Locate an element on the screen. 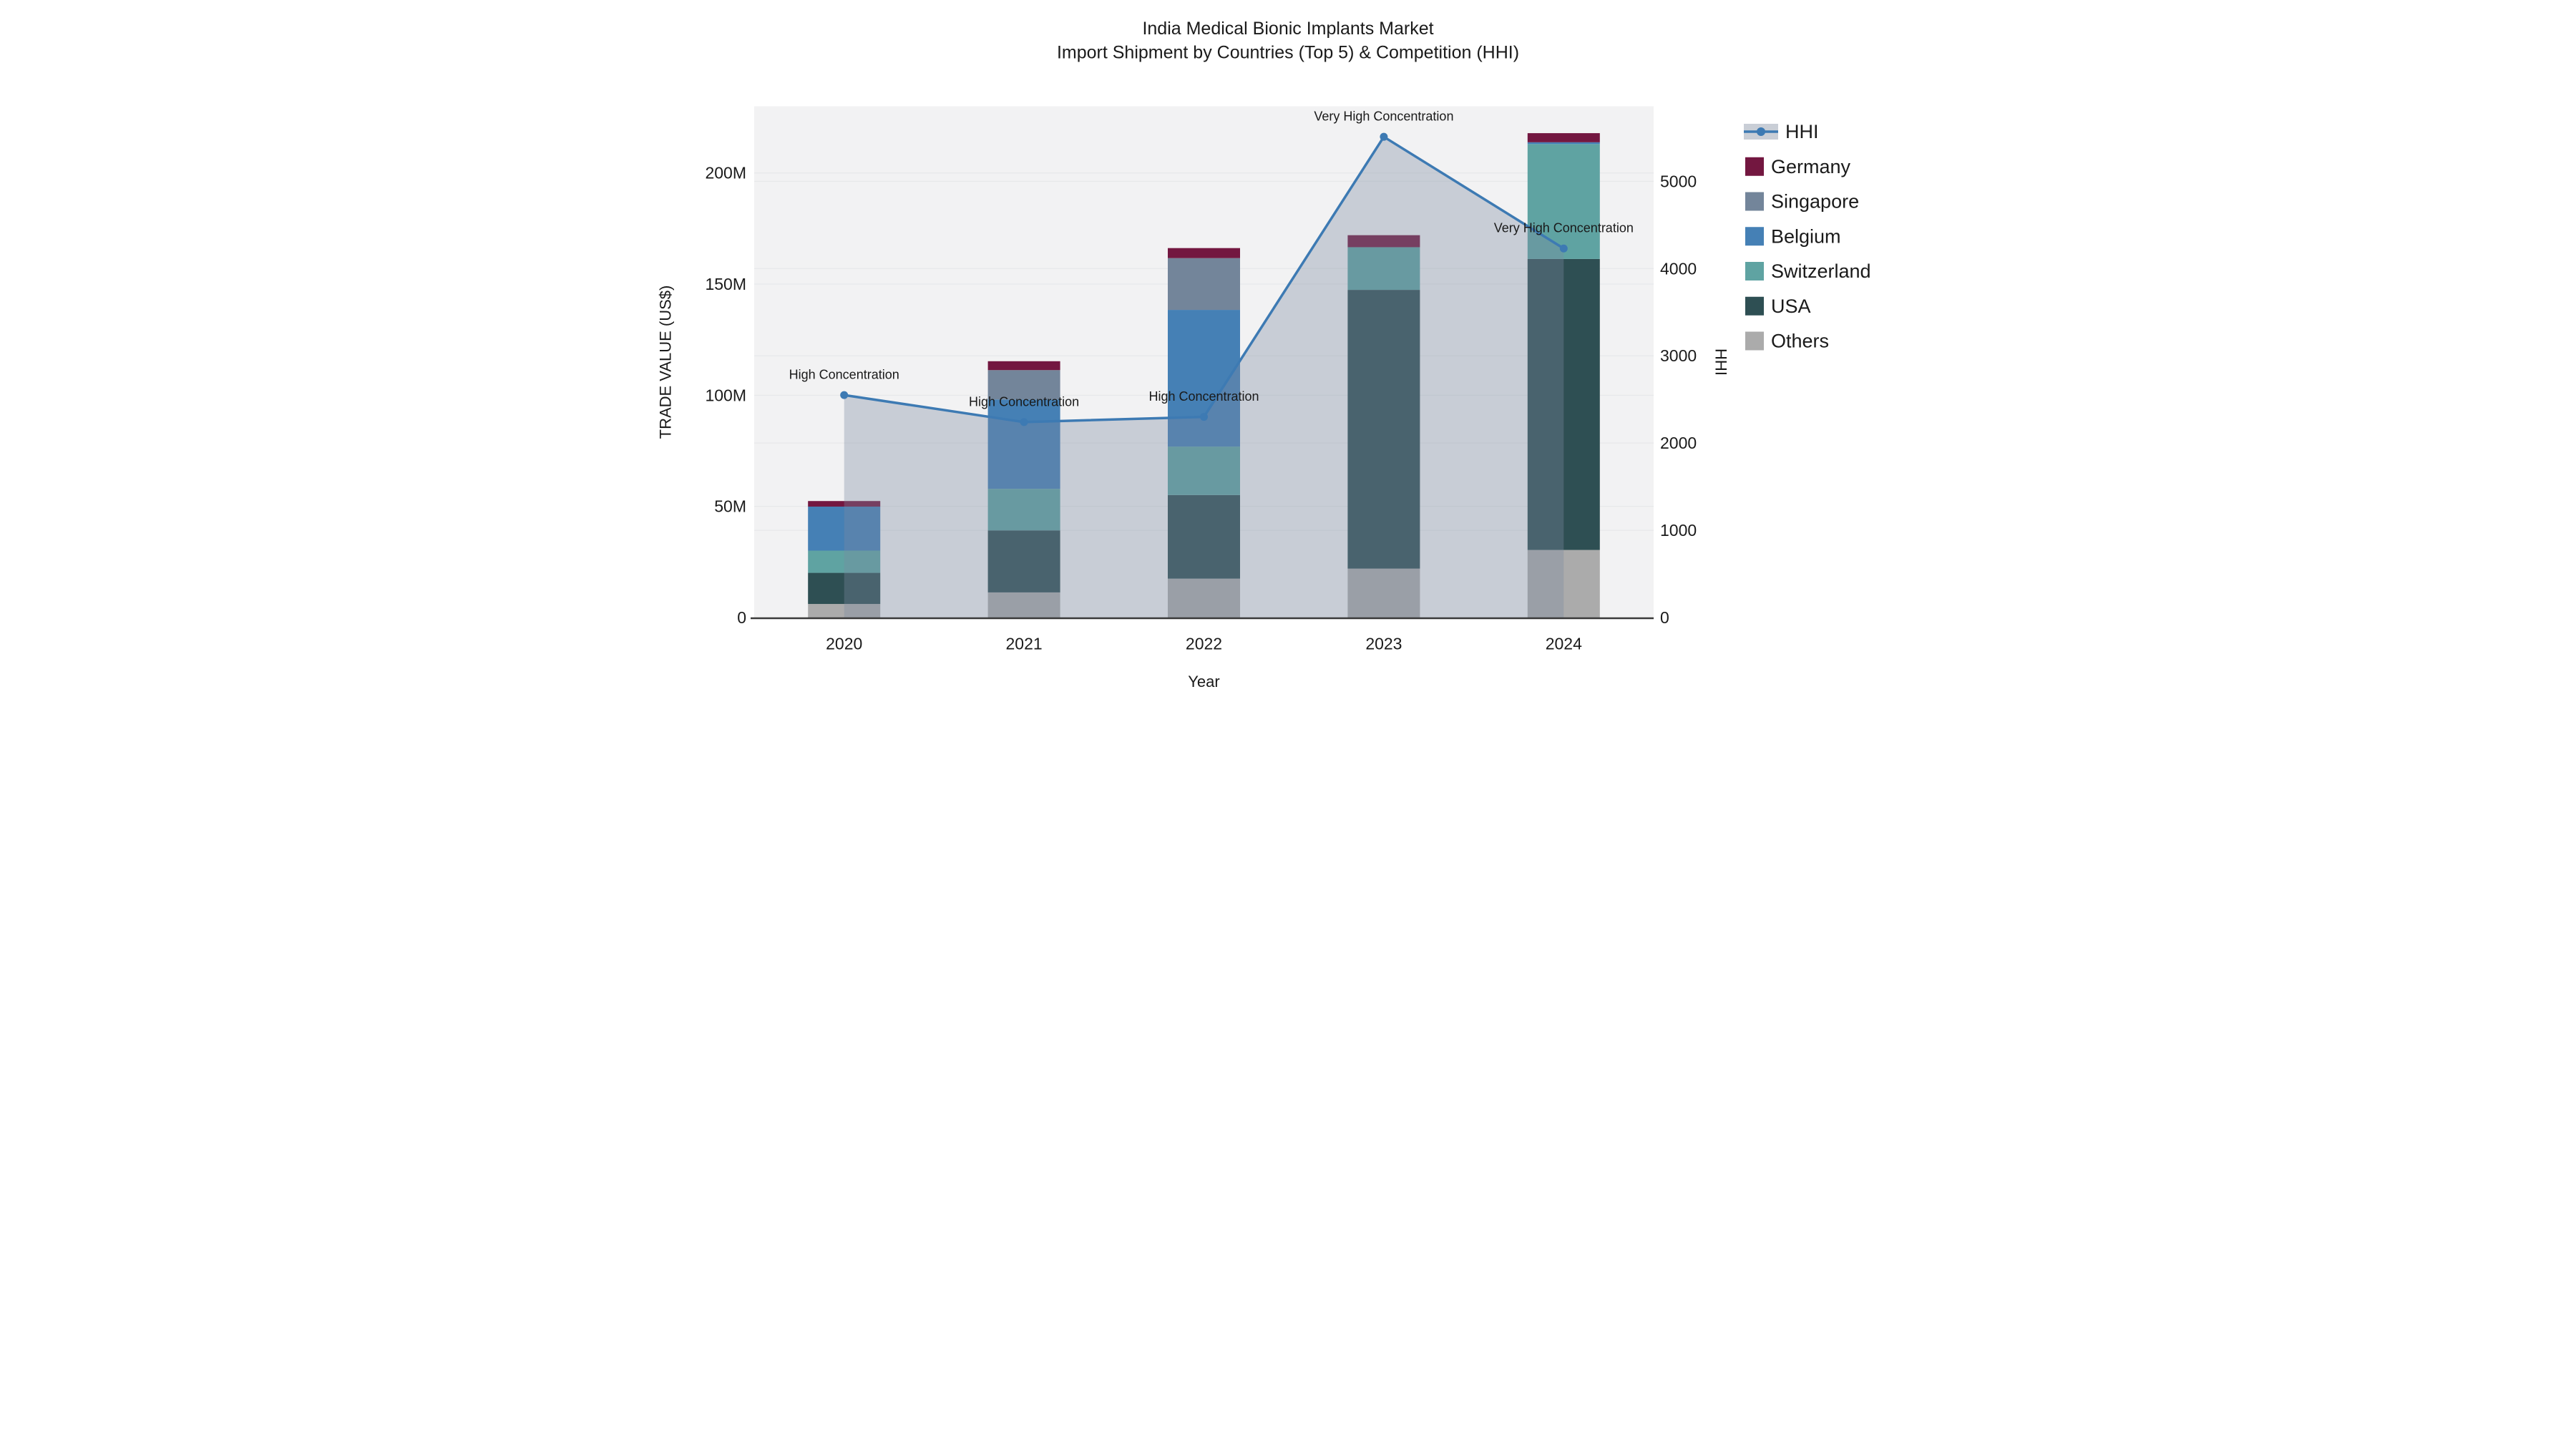 The height and width of the screenshot is (1449, 2576). legend-item-switzerland: Switzerland is located at coordinates (1808, 271).